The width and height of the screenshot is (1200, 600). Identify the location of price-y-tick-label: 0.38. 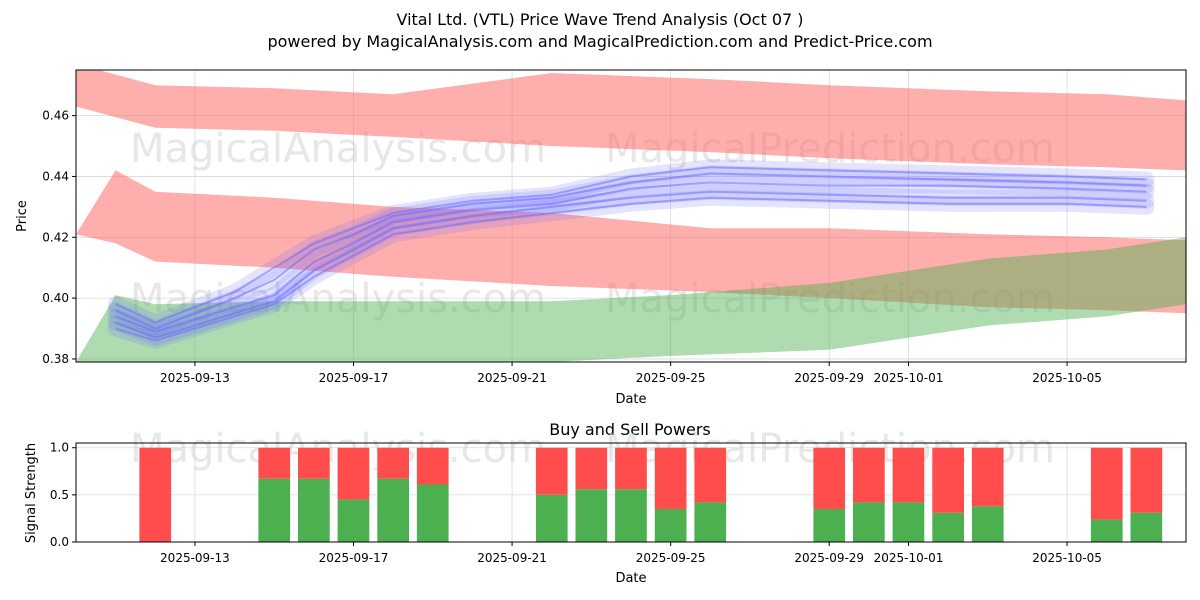
(55, 359).